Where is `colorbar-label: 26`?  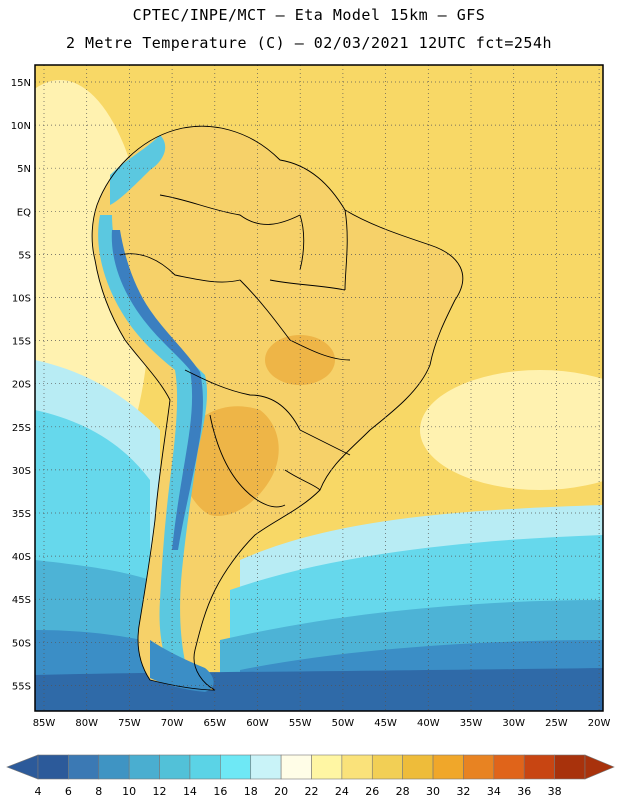 colorbar-label: 26 is located at coordinates (372, 791).